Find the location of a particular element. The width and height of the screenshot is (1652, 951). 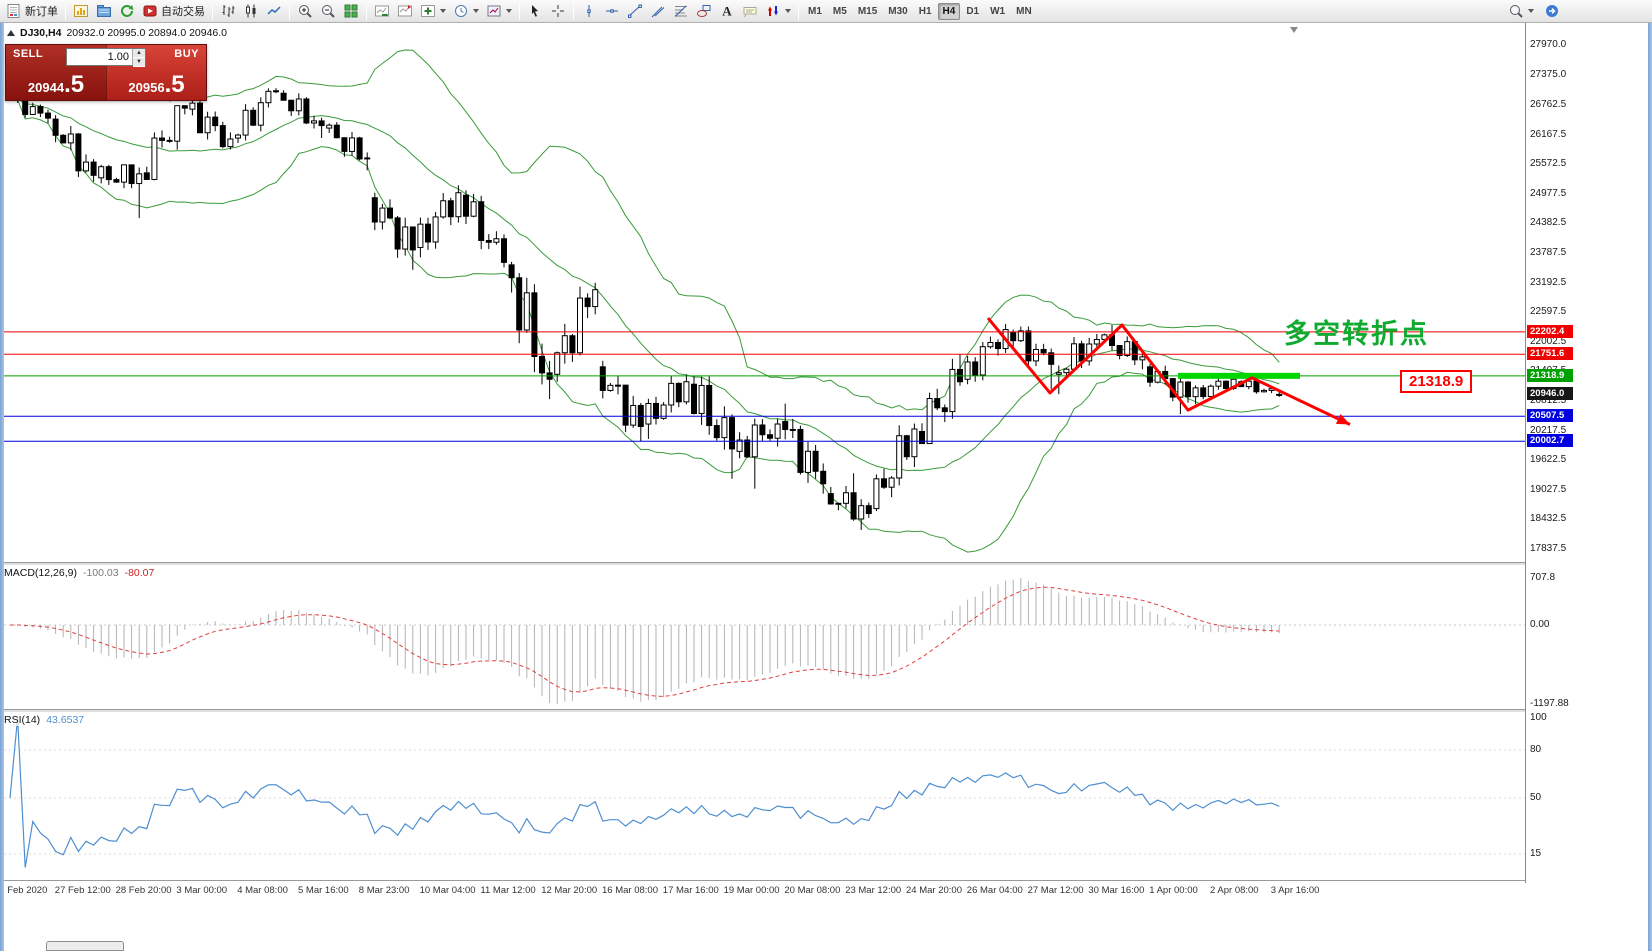

line-chart-icon is located at coordinates (274, 10).